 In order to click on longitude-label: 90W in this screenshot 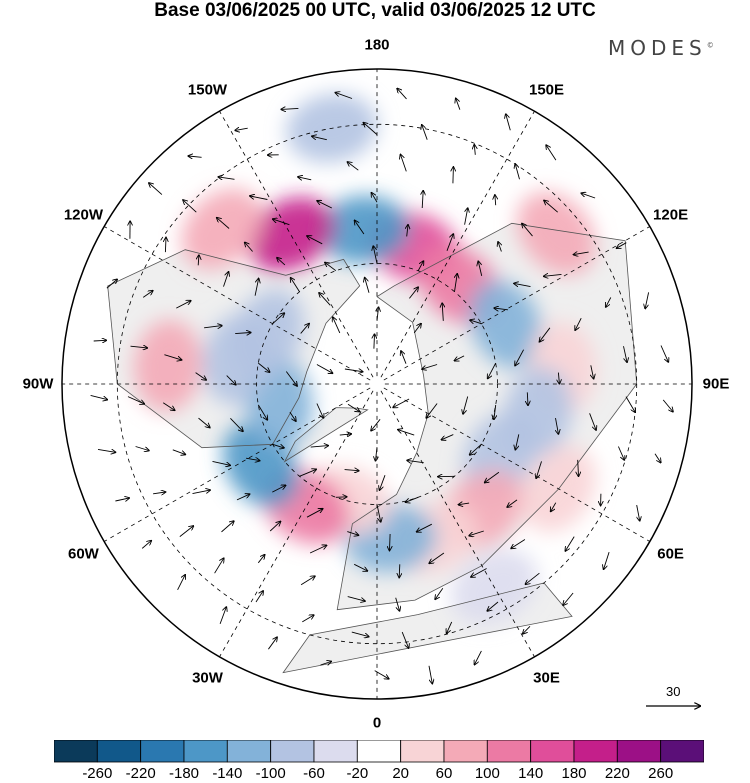, I will do `click(38, 384)`.